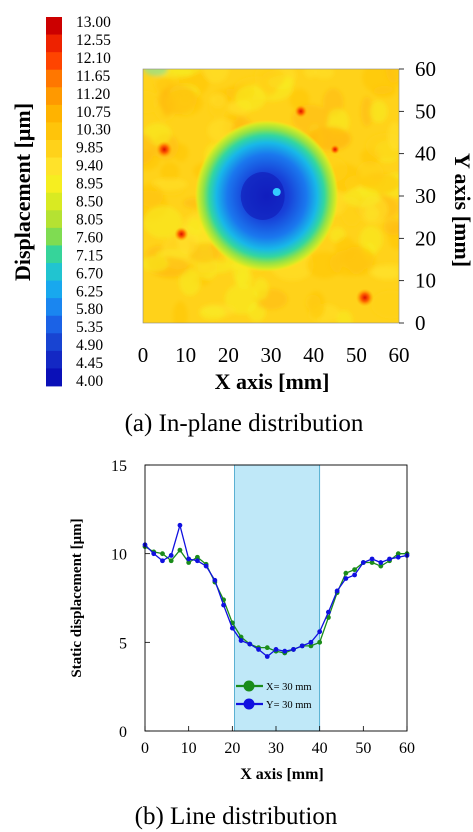 This screenshot has width=473, height=832. What do you see at coordinates (289, 687) in the screenshot?
I see `legend-label: X= 30 mm` at bounding box center [289, 687].